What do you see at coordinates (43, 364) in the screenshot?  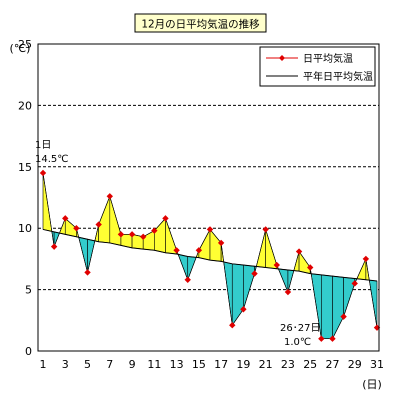 I see `x-tick-label-1: 1` at bounding box center [43, 364].